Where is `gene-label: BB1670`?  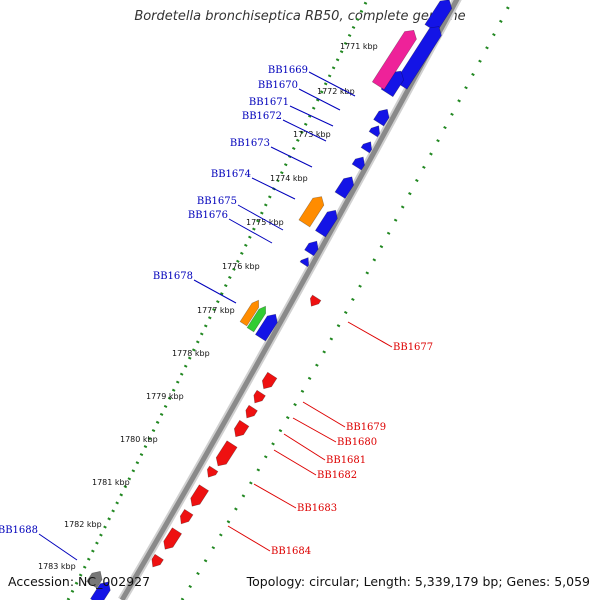 gene-label: BB1670 is located at coordinates (278, 85).